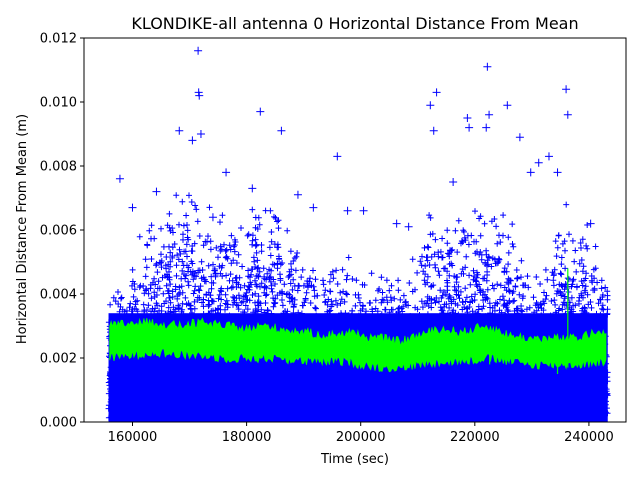 This screenshot has height=480, width=640. Describe the element at coordinates (133, 437) in the screenshot. I see `x-tick-label: 160000` at that location.